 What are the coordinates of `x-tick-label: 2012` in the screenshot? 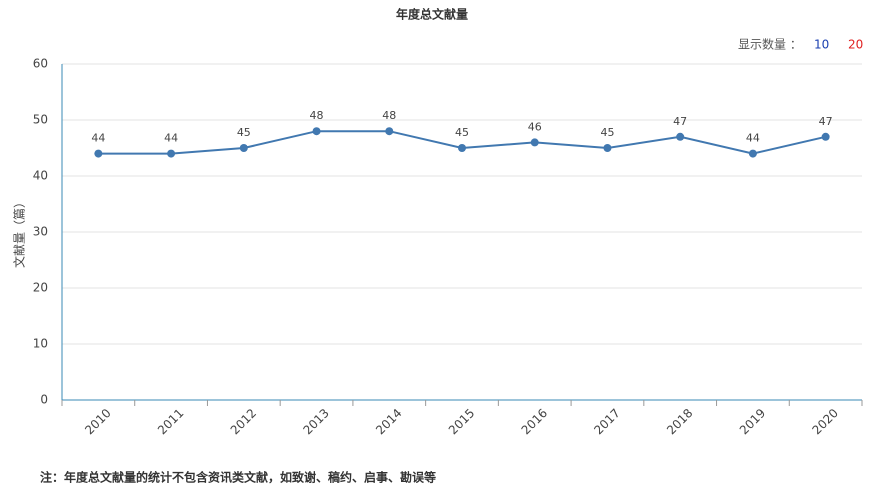 It's located at (243, 421).